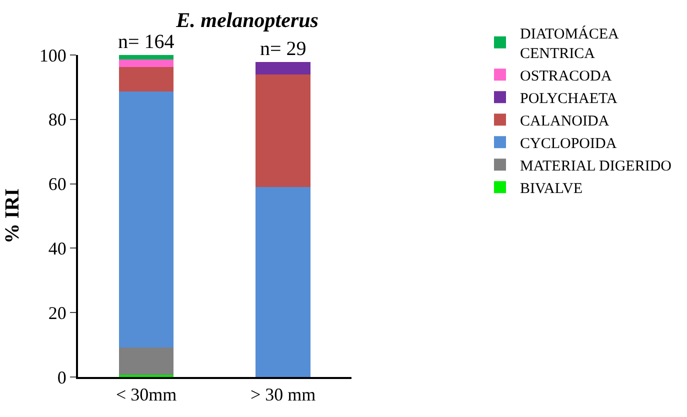  What do you see at coordinates (61, 377) in the screenshot?
I see `y-tick-label: 0` at bounding box center [61, 377].